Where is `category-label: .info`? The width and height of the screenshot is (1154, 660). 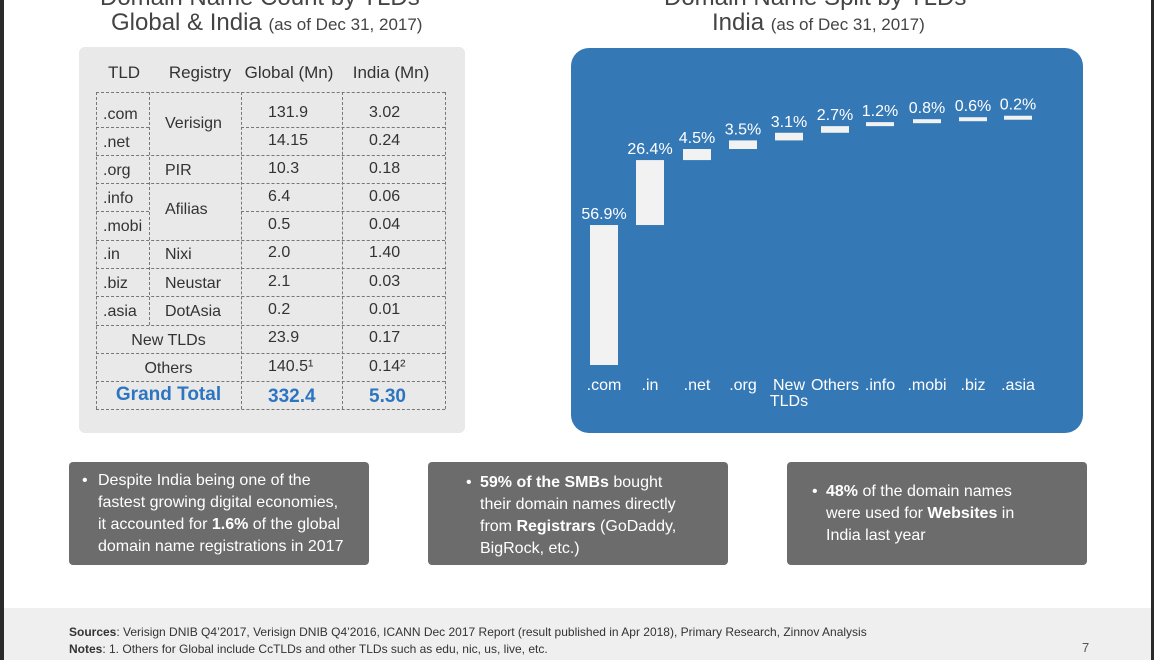 category-label: .info is located at coordinates (880, 385).